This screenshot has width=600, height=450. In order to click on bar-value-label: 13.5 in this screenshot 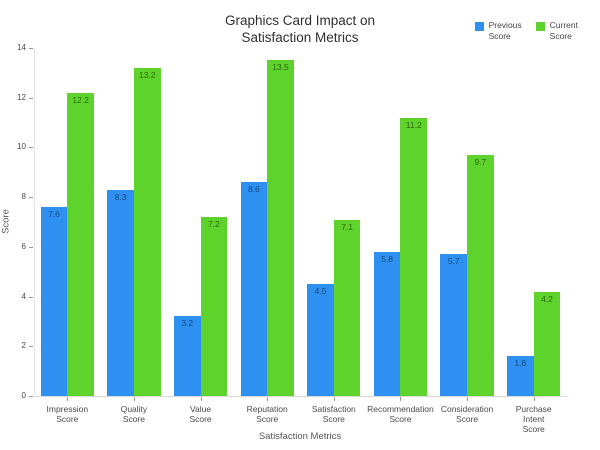, I will do `click(280, 67)`.